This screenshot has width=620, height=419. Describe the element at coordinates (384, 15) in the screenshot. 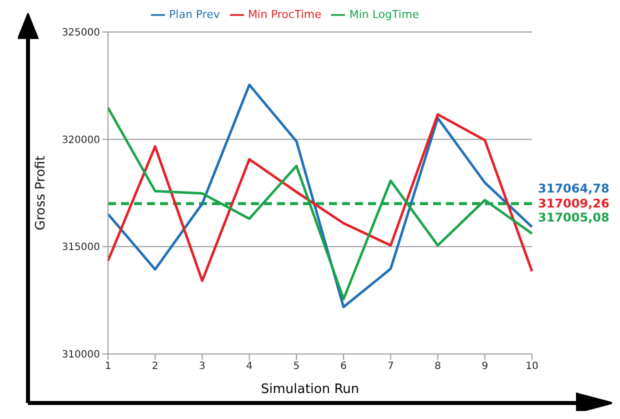

I see `legend-label: Min LogTime` at that location.